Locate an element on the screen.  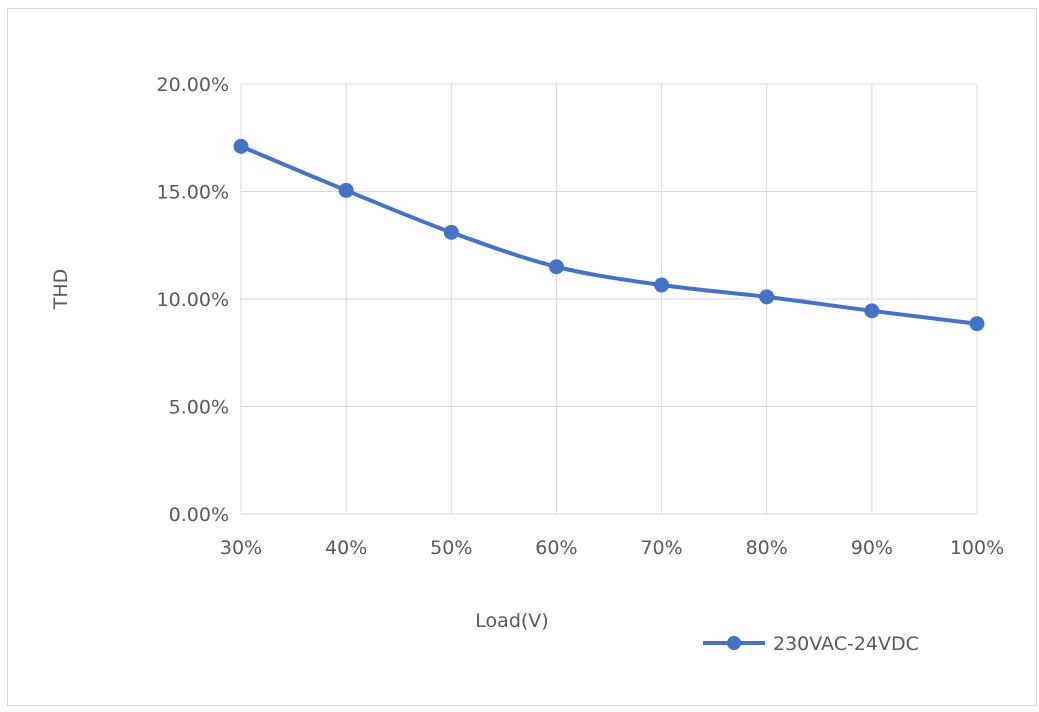
legend: 230VAC-24VDC is located at coordinates (811, 644).